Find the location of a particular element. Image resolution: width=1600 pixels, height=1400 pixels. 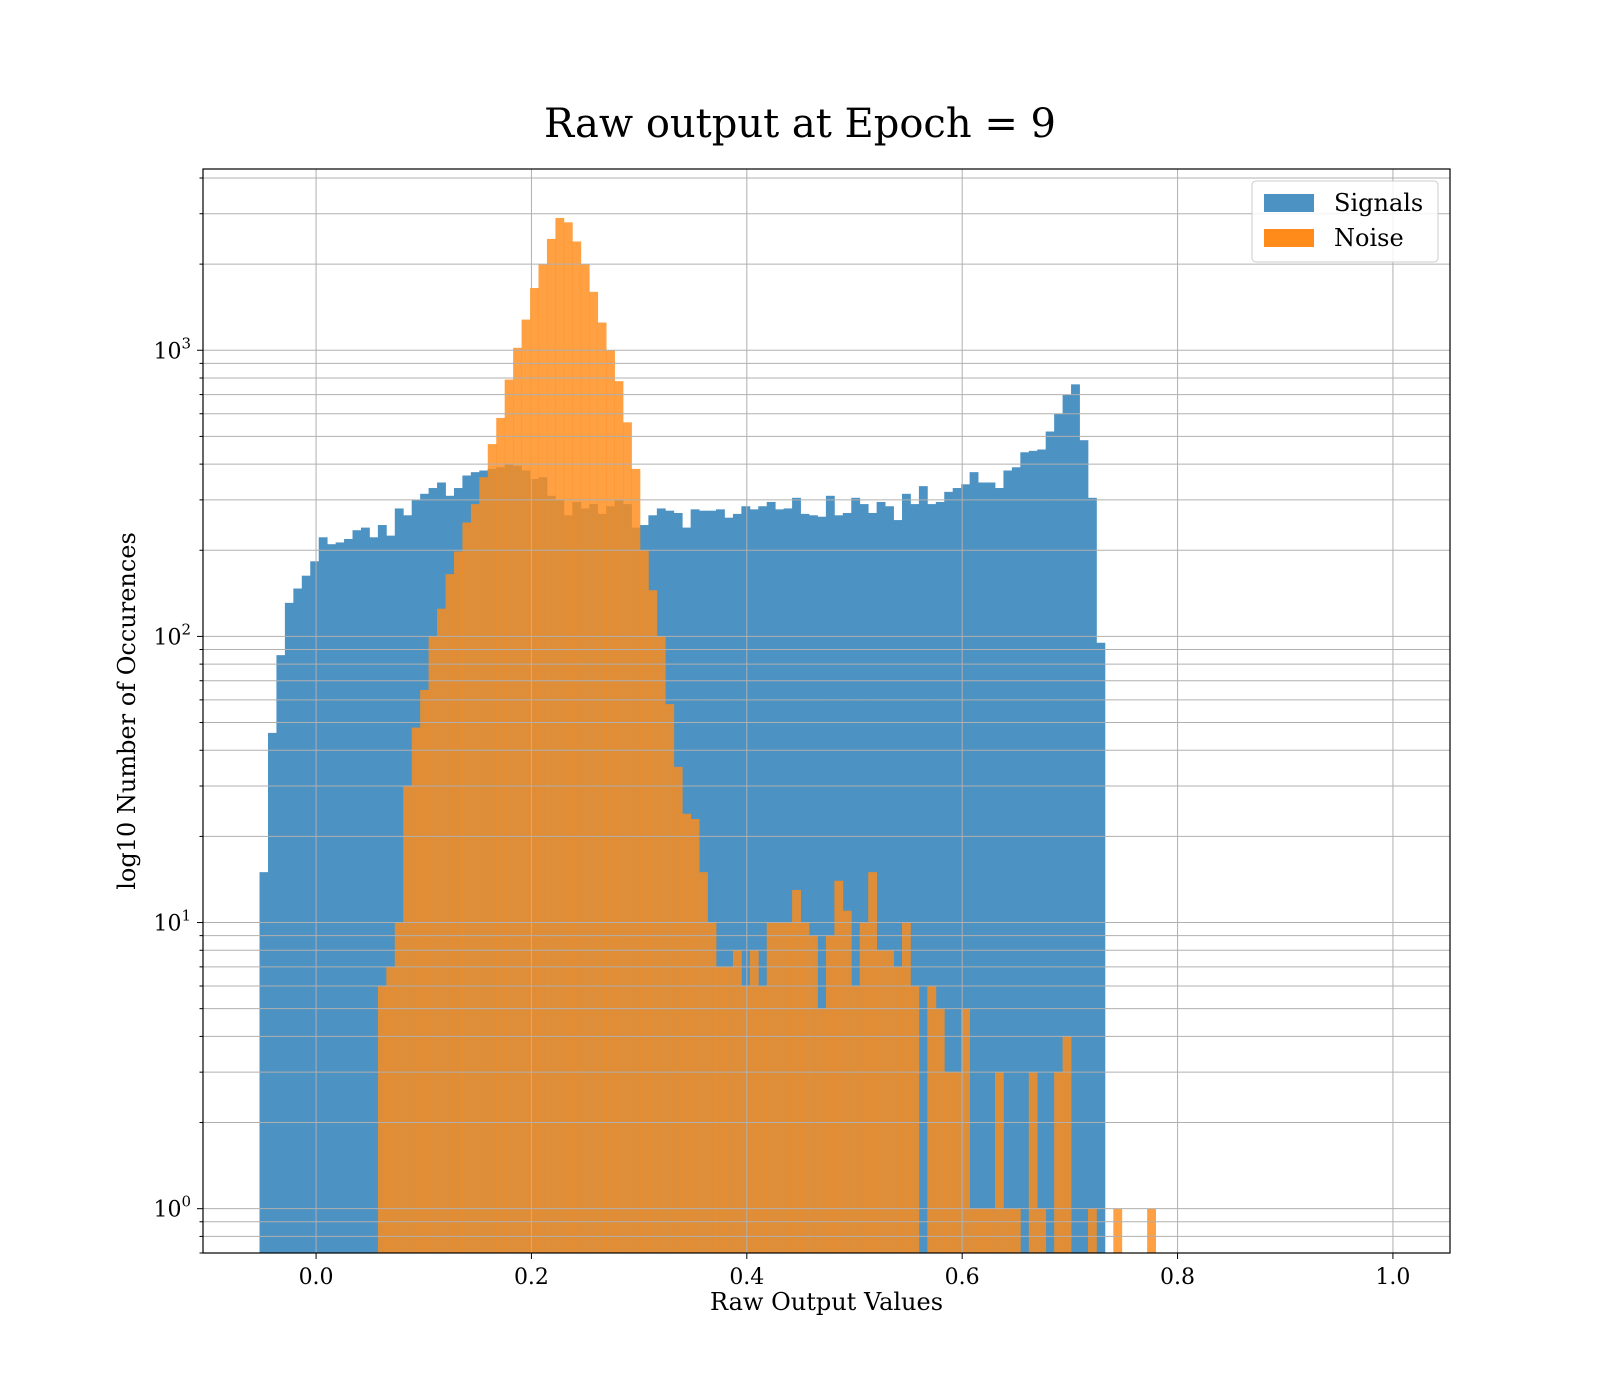

x-tick-label: 0.8 is located at coordinates (1177, 1277).